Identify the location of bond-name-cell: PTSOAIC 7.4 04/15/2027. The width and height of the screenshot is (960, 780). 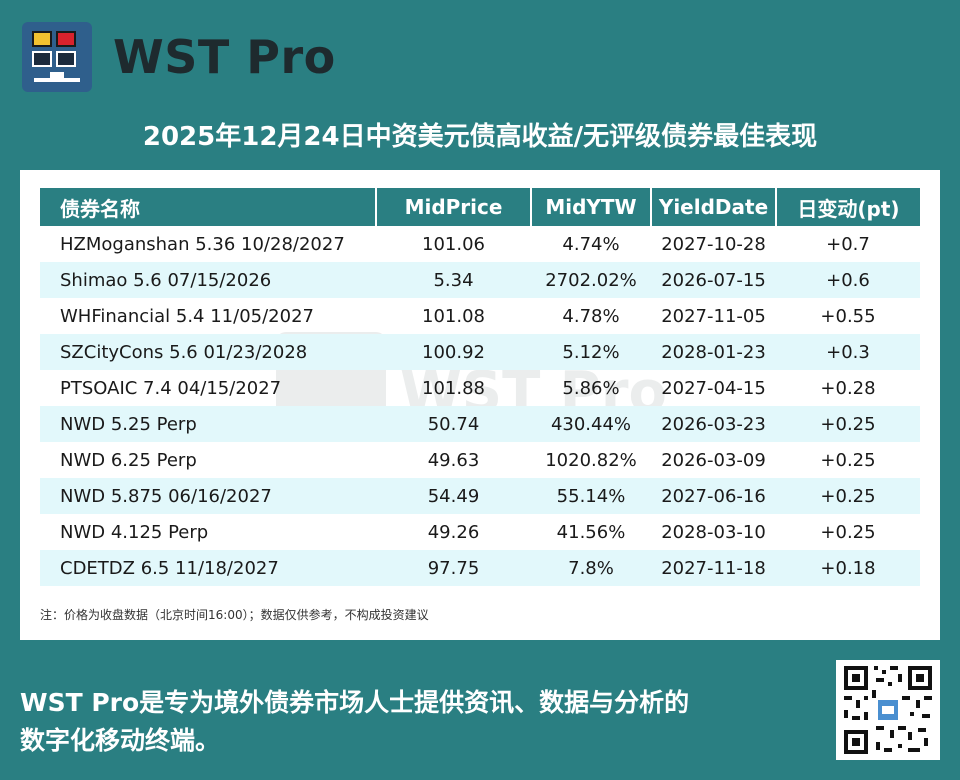
(171, 388).